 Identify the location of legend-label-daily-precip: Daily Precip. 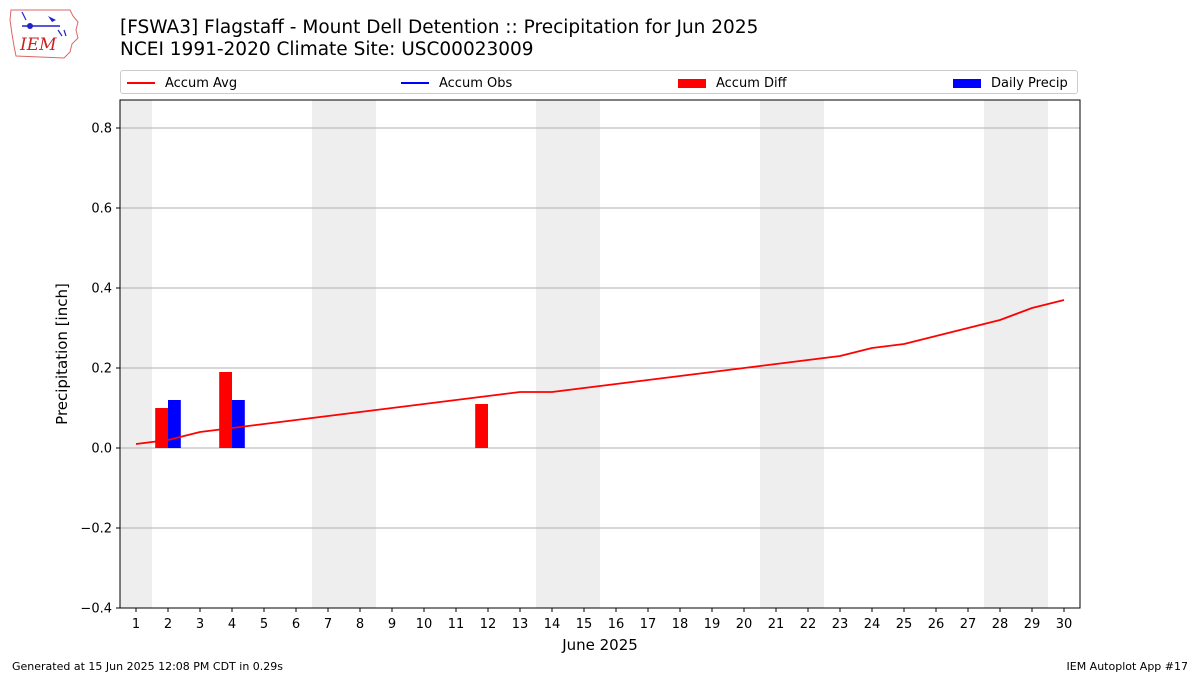
(1029, 83).